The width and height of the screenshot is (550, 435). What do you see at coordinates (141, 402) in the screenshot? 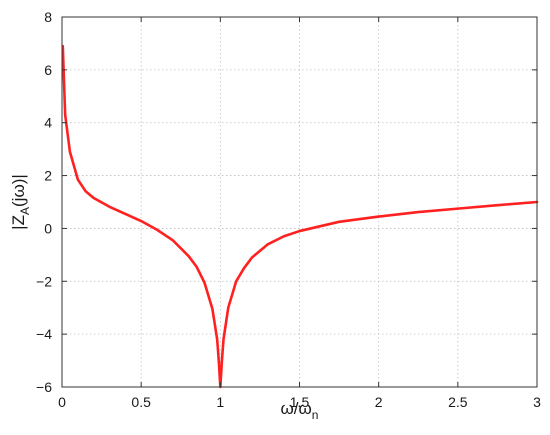
I see `x-tick-label: 0.5` at bounding box center [141, 402].